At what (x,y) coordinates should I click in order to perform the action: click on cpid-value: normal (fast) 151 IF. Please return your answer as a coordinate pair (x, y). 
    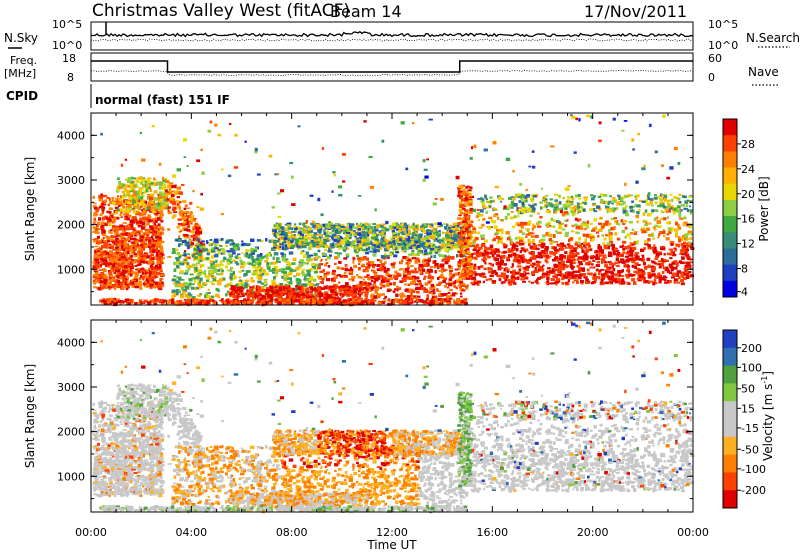
    Looking at the image, I should click on (162, 100).